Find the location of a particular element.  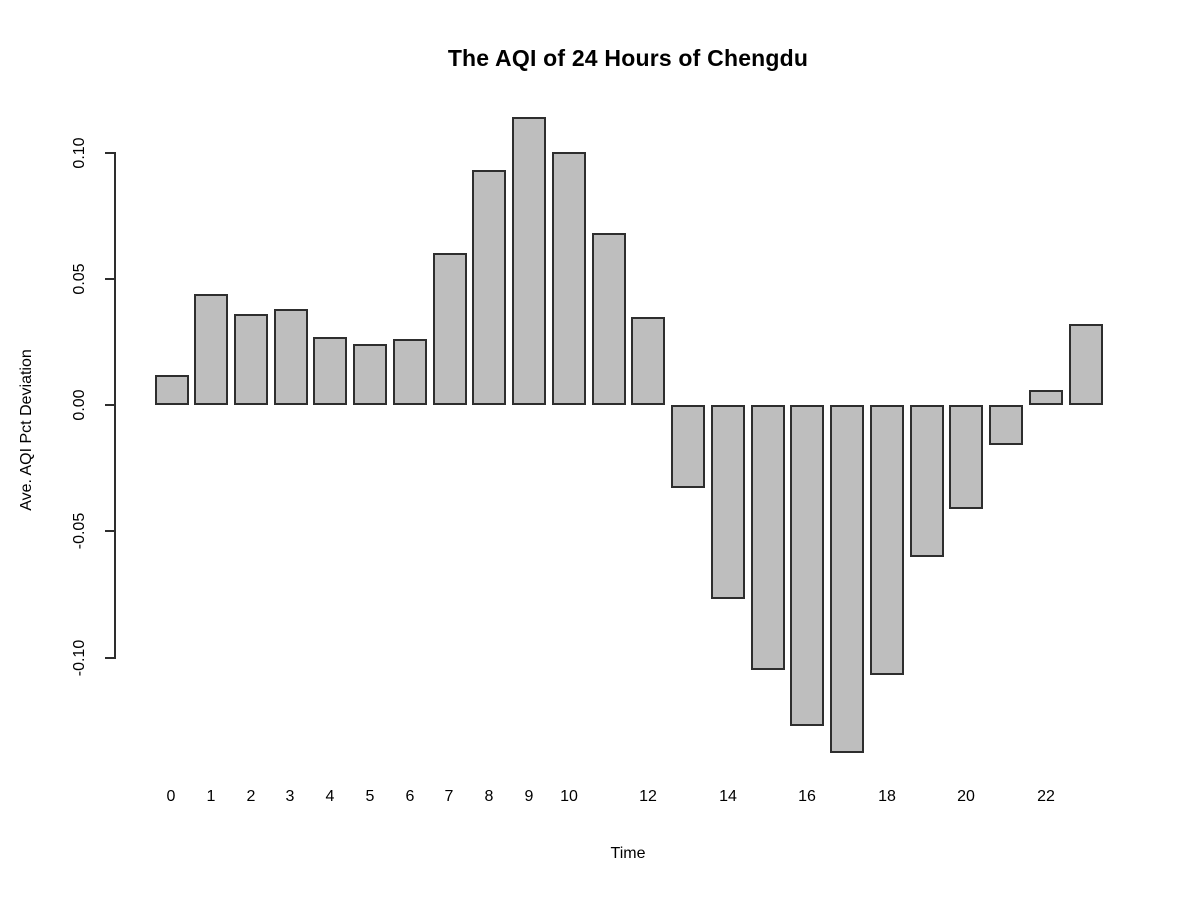

x-tick-label: 14 is located at coordinates (728, 796).